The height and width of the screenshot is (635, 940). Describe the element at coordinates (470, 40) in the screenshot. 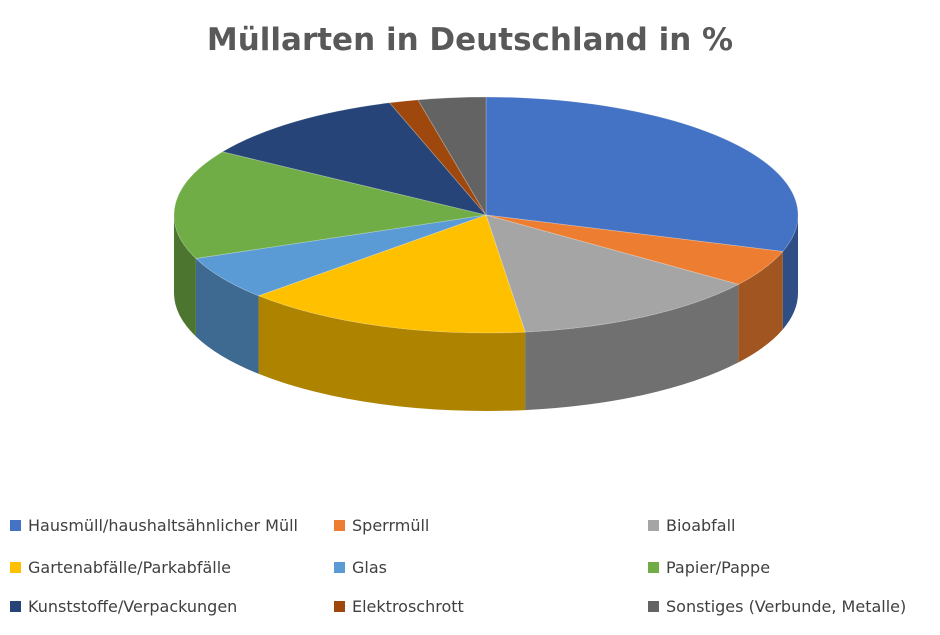

I see `chart-title: Müllarten in Deutschland in %` at that location.